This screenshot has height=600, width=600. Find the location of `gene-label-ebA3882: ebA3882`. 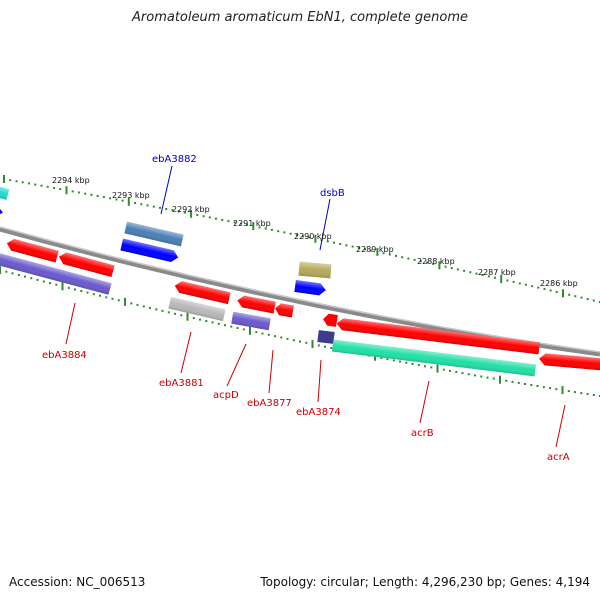

gene-label-ebA3882: ebA3882 is located at coordinates (174, 159).